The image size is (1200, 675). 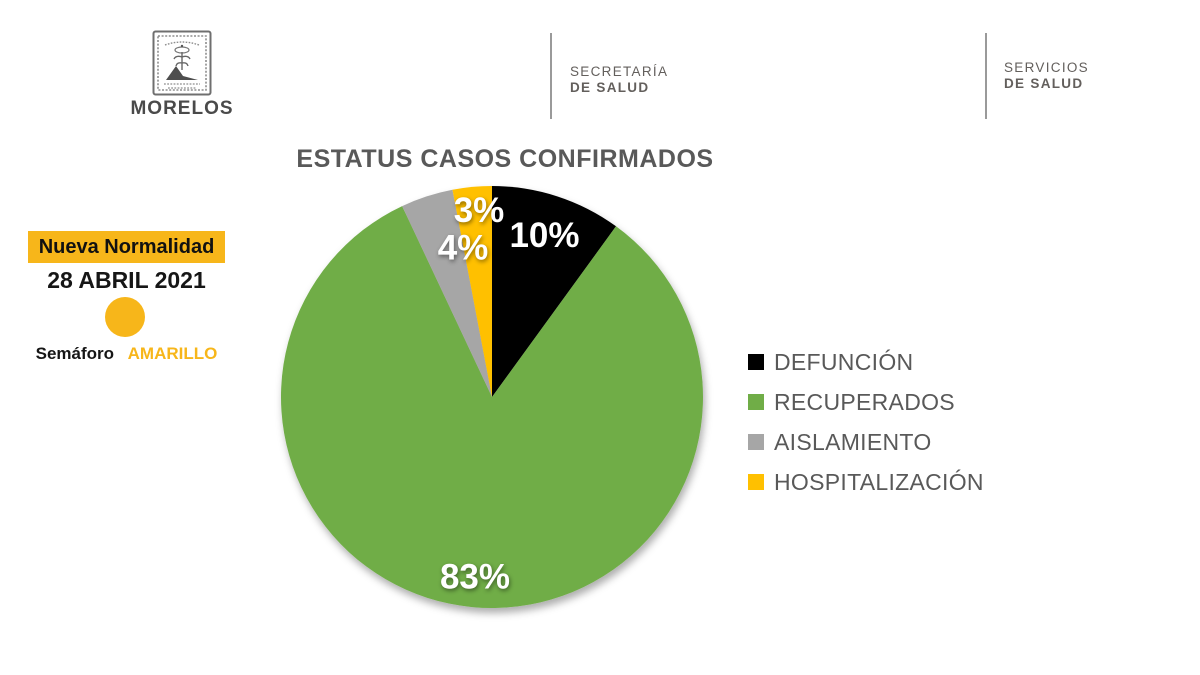 I want to click on pie-slice-defunción, so click(x=554, y=291).